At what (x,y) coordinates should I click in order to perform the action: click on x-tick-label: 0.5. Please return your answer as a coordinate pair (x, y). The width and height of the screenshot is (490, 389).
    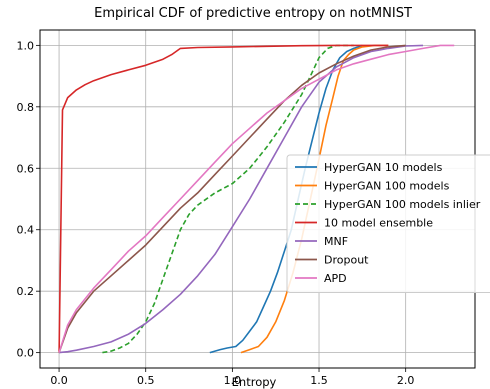
    Looking at the image, I should click on (146, 380).